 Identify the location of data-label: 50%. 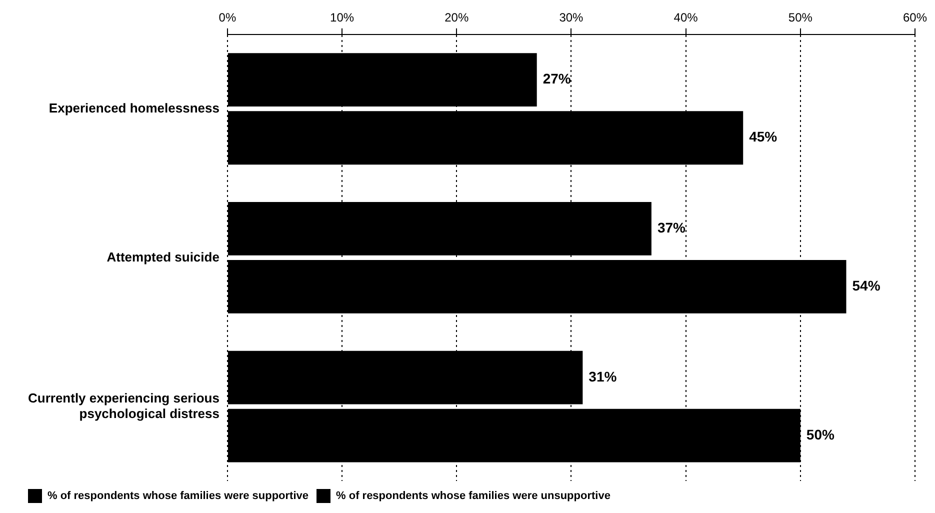
(820, 434).